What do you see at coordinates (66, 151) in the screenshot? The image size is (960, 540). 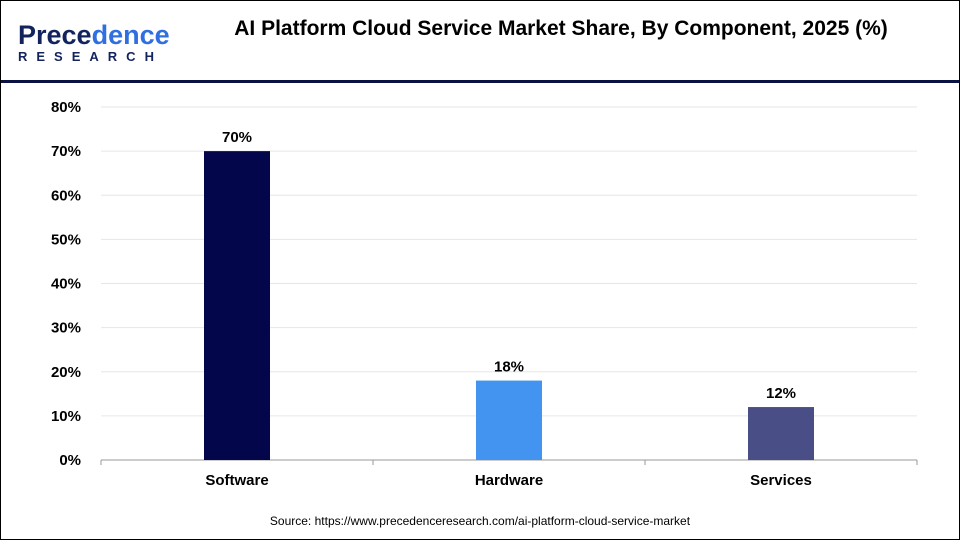 I see `y-tick-label: 70%` at bounding box center [66, 151].